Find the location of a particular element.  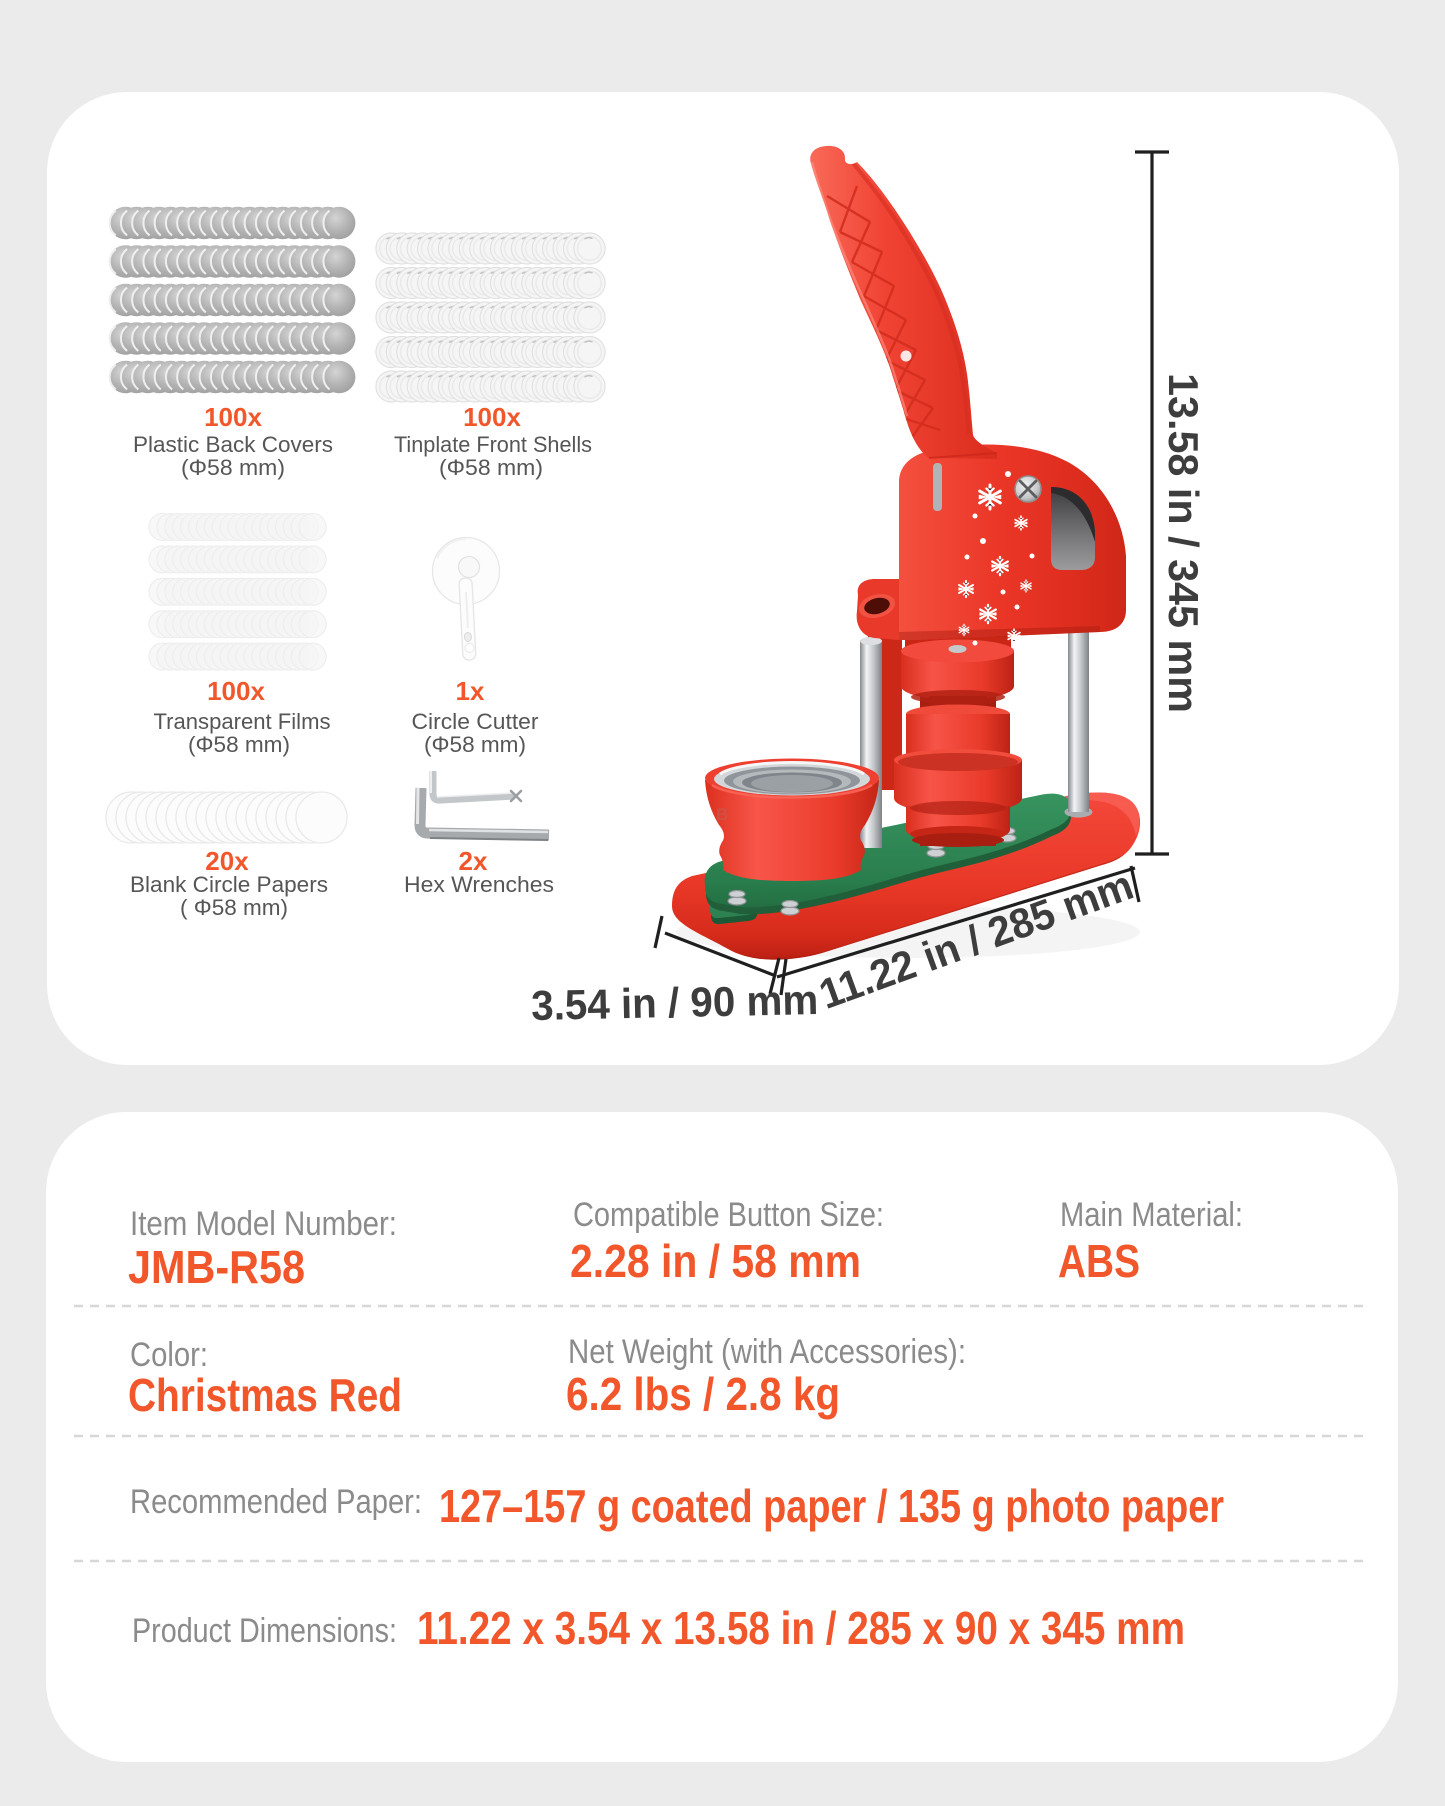

svg-text: 1x is located at coordinates (470, 691).